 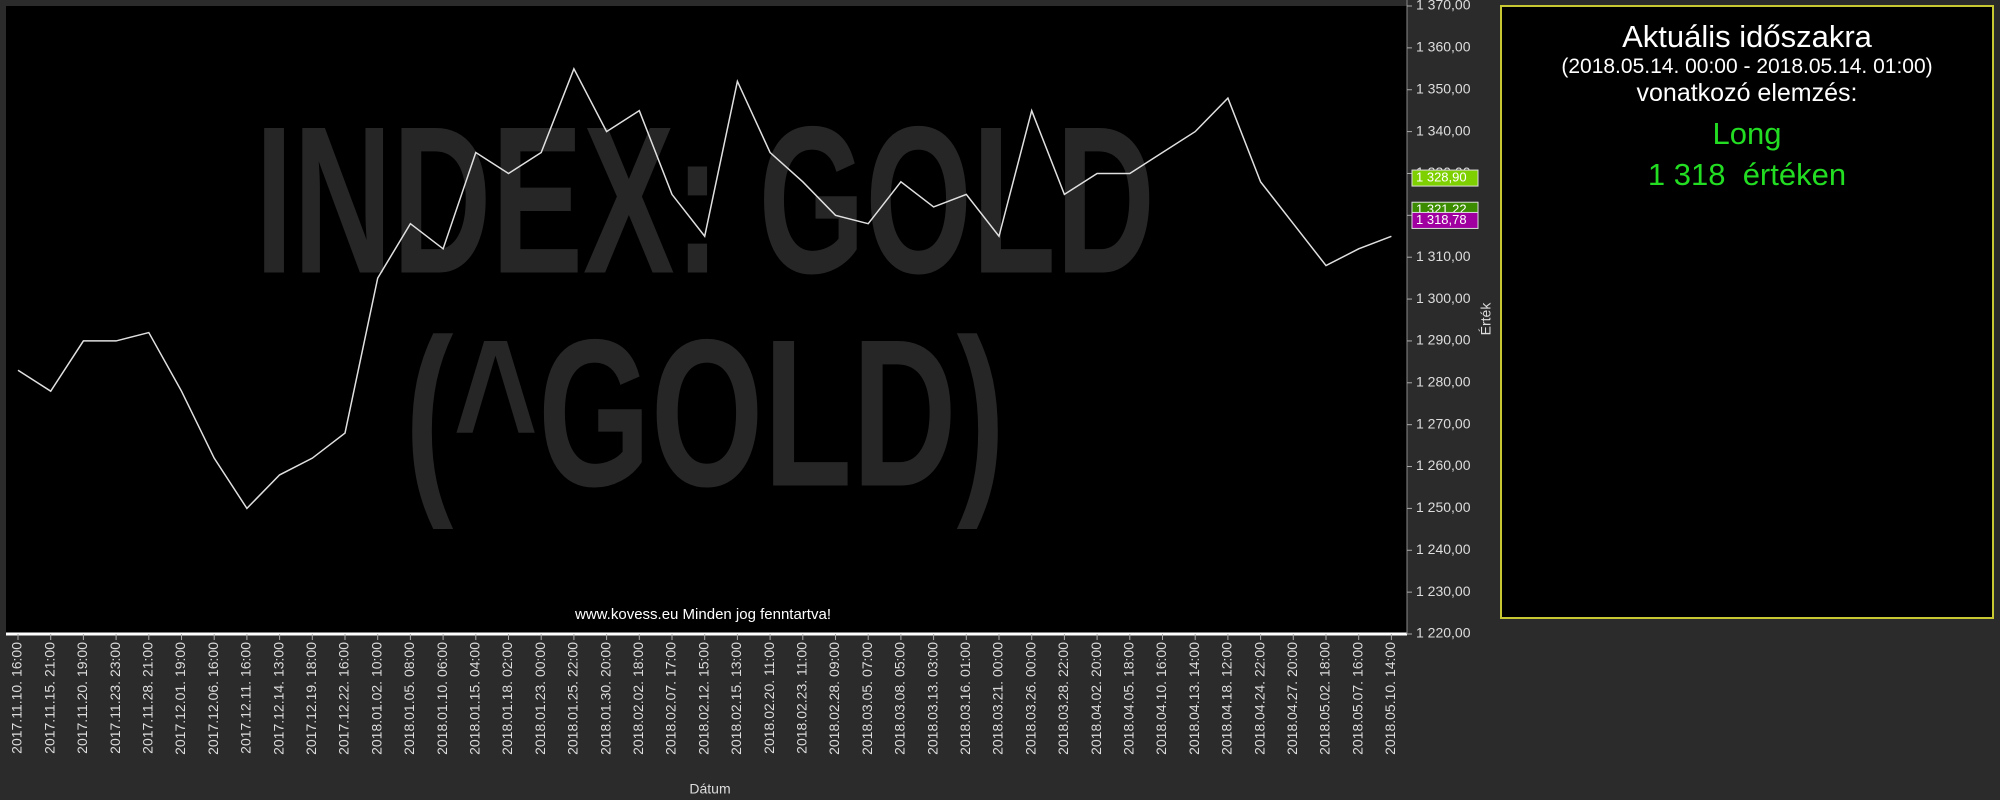 I want to click on y-tick-label: 1 370,00, so click(x=1443, y=6).